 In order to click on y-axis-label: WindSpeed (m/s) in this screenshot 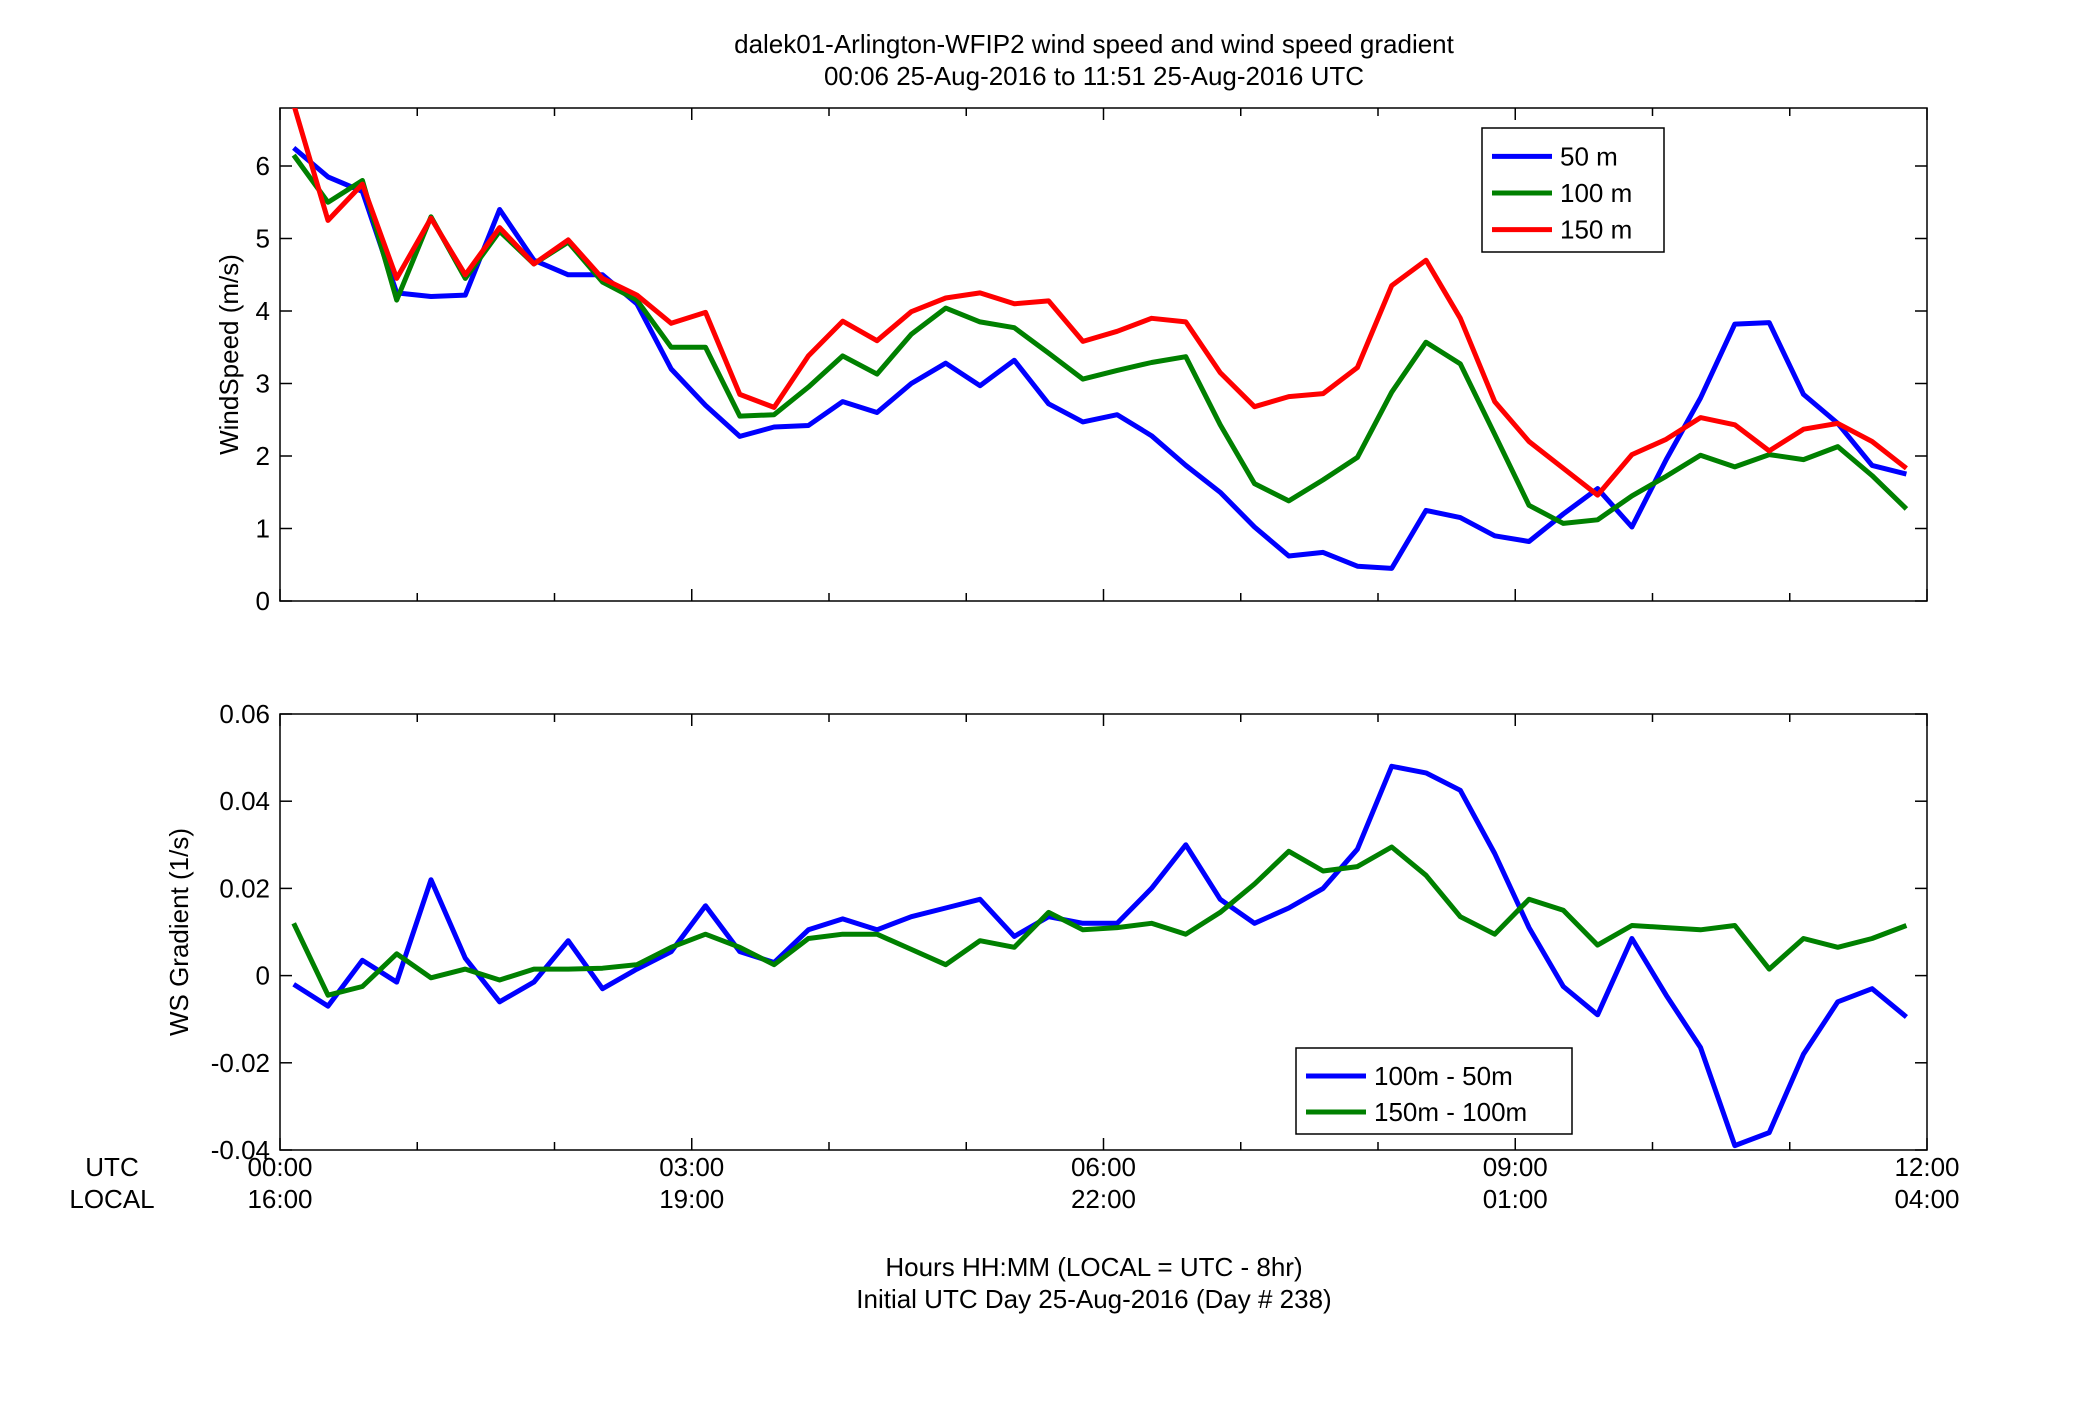, I will do `click(229, 354)`.